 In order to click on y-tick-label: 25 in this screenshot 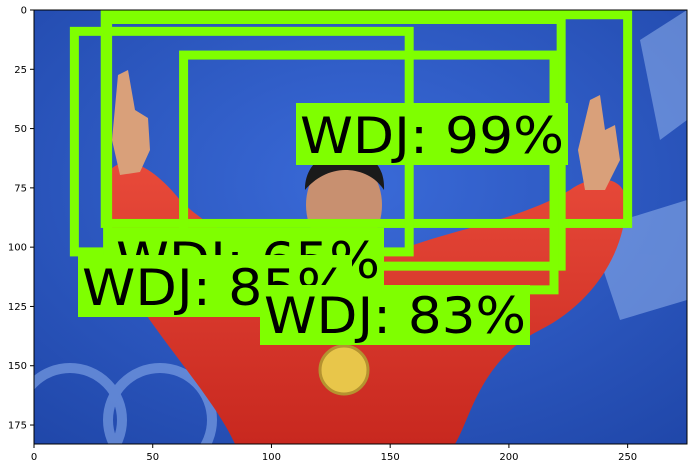, I will do `click(20, 70)`.